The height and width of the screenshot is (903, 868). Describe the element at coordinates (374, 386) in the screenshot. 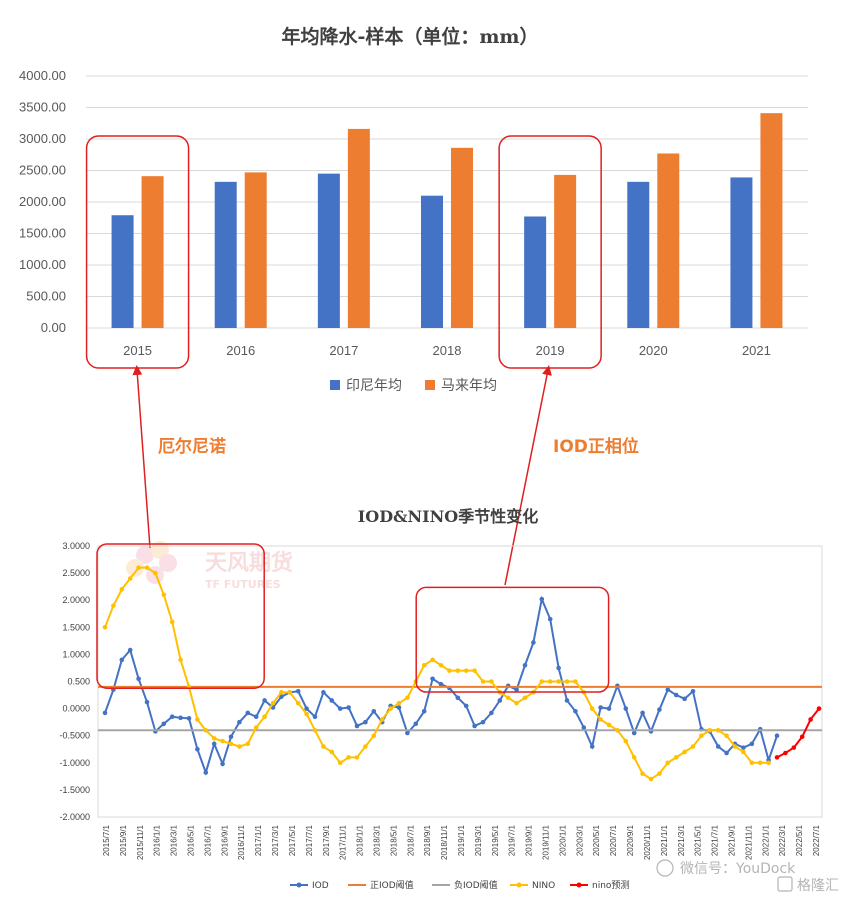

I see `bar-legend-label: 印尼年均` at that location.